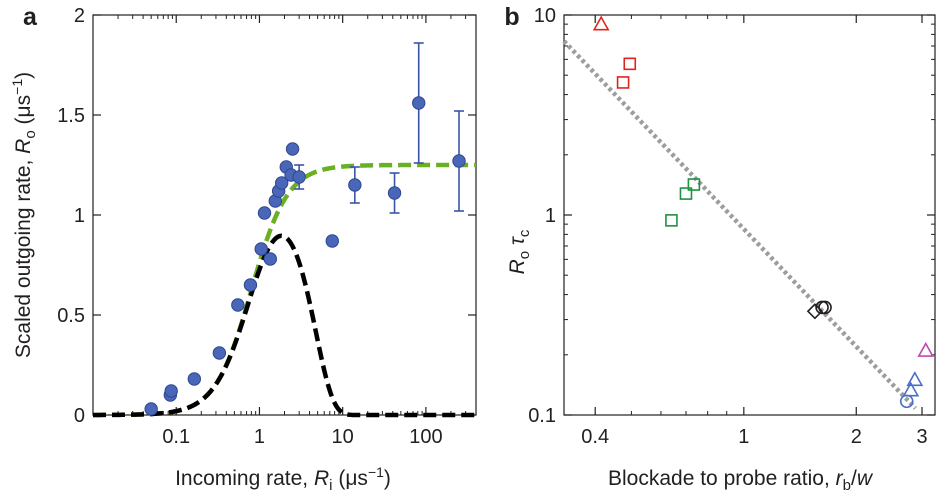 The height and width of the screenshot is (501, 946). Describe the element at coordinates (921, 437) in the screenshot. I see `panel-b-x-tick-label: 3` at that location.